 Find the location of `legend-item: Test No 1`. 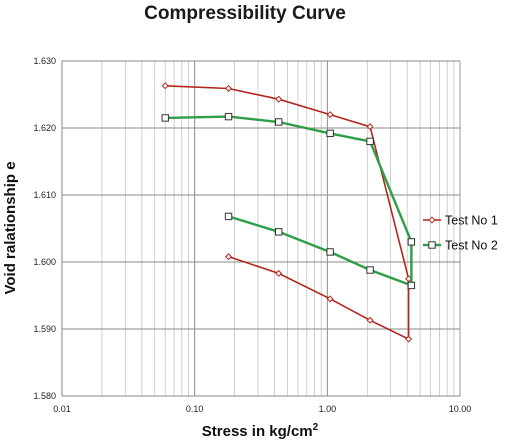

legend-item: Test No 1 is located at coordinates (460, 221).